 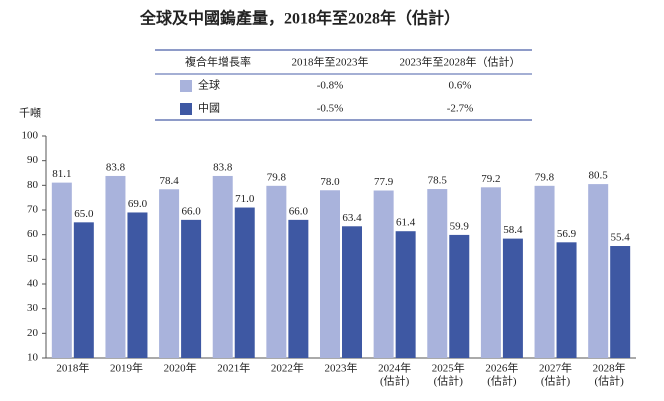 I want to click on value-label: 78.5, so click(x=438, y=181).